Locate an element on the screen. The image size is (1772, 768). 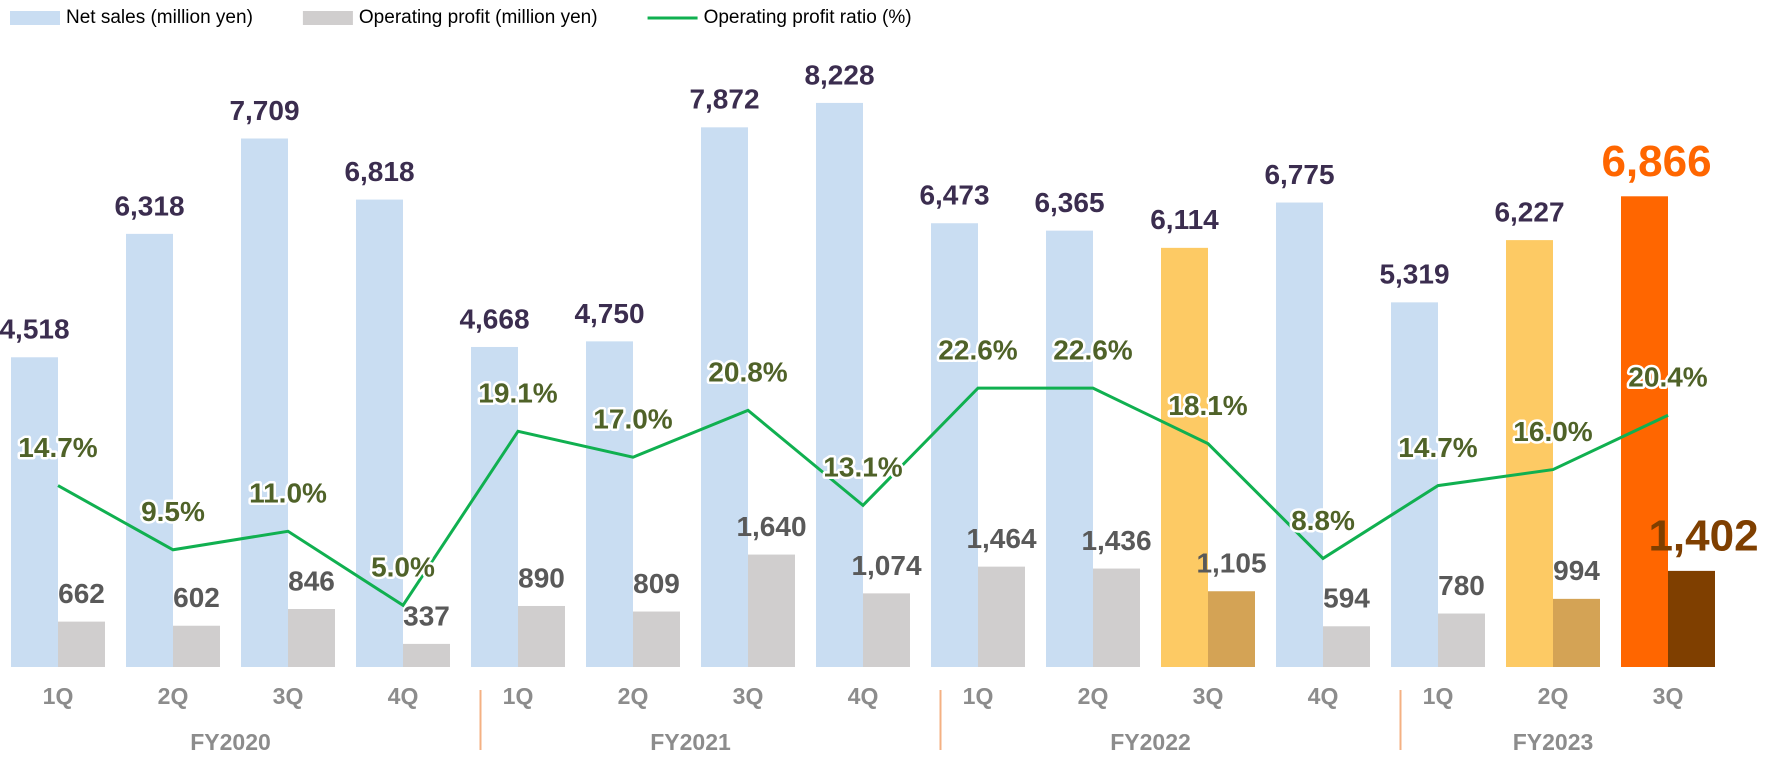
value-label: 890 is located at coordinates (541, 577).